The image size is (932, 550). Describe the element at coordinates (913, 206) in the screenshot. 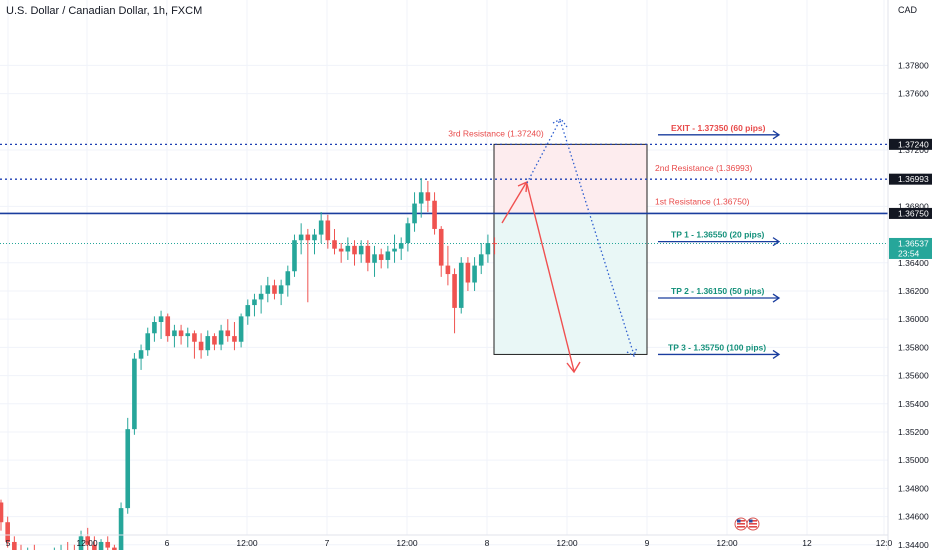

I see `price-tick-label: 1.36800` at that location.